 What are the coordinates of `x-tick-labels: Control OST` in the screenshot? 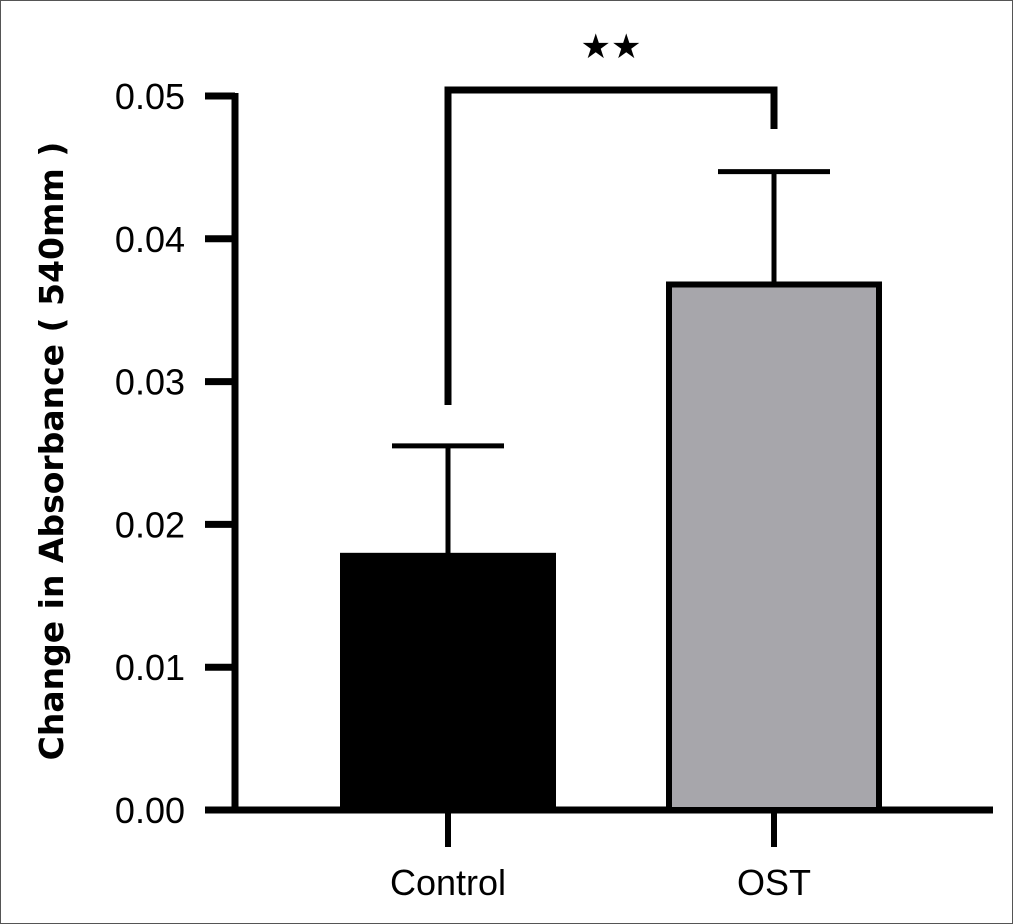 It's located at (600, 882).